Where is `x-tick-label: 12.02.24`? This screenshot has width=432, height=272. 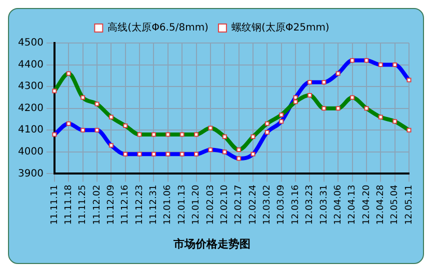 x-tick-label: 12.02.24 is located at coordinates (253, 204).